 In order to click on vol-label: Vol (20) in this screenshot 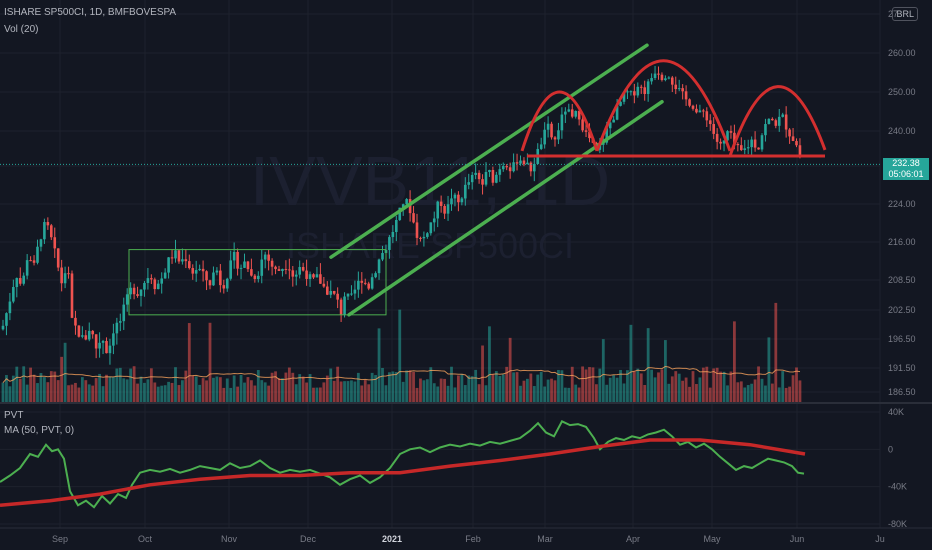, I will do `click(21, 29)`.